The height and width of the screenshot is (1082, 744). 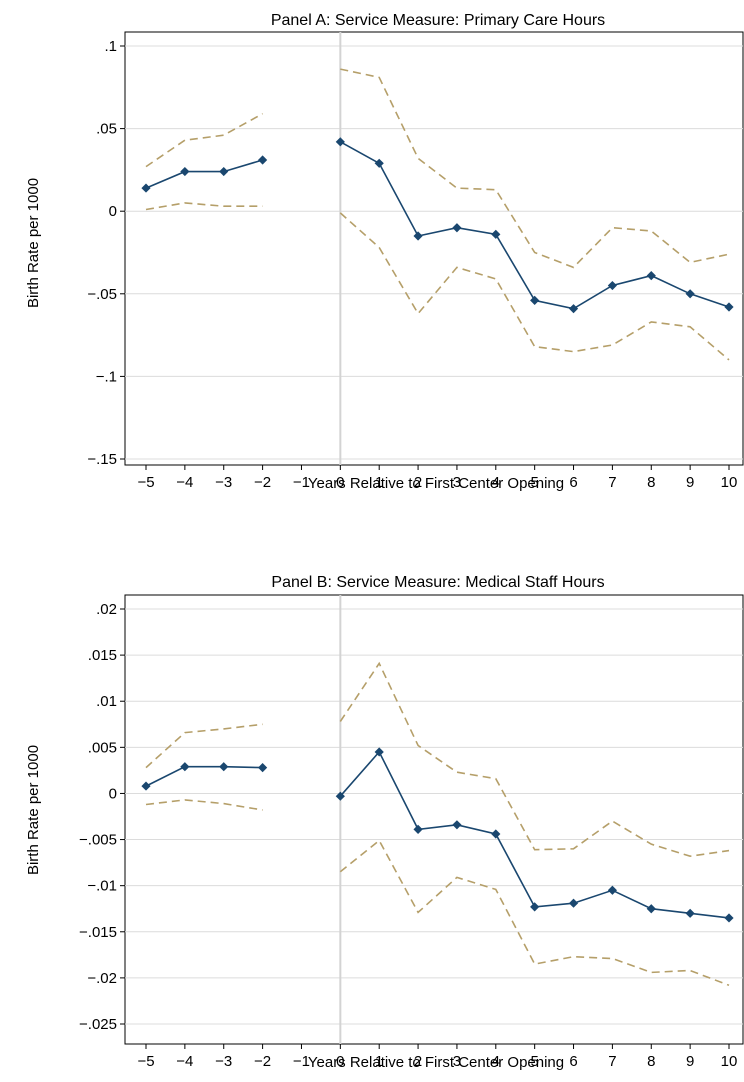 I want to click on panel-a-y-tick-label: 0, so click(x=113, y=211).